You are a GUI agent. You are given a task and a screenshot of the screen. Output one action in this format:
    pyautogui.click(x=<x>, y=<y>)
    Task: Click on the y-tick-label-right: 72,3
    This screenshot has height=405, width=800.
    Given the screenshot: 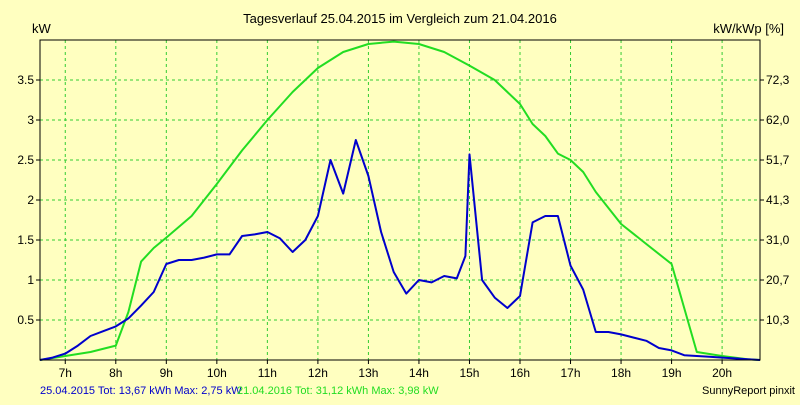 What is the action you would take?
    pyautogui.click(x=778, y=80)
    